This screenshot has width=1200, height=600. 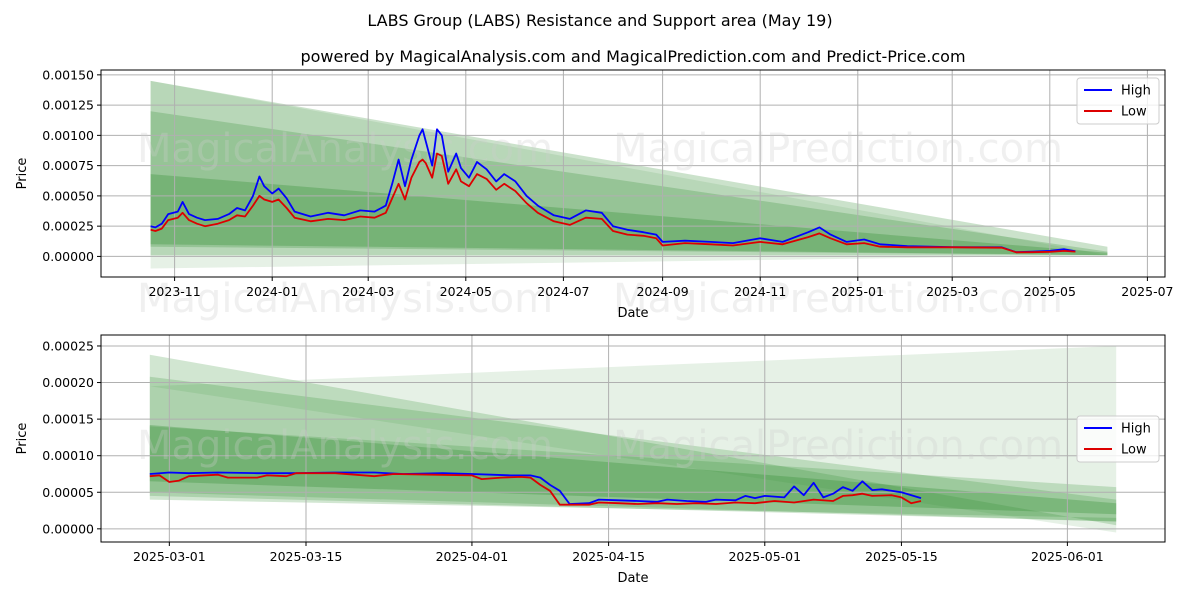 What do you see at coordinates (368, 291) in the screenshot?
I see `x-tick-label: 2024-03` at bounding box center [368, 291].